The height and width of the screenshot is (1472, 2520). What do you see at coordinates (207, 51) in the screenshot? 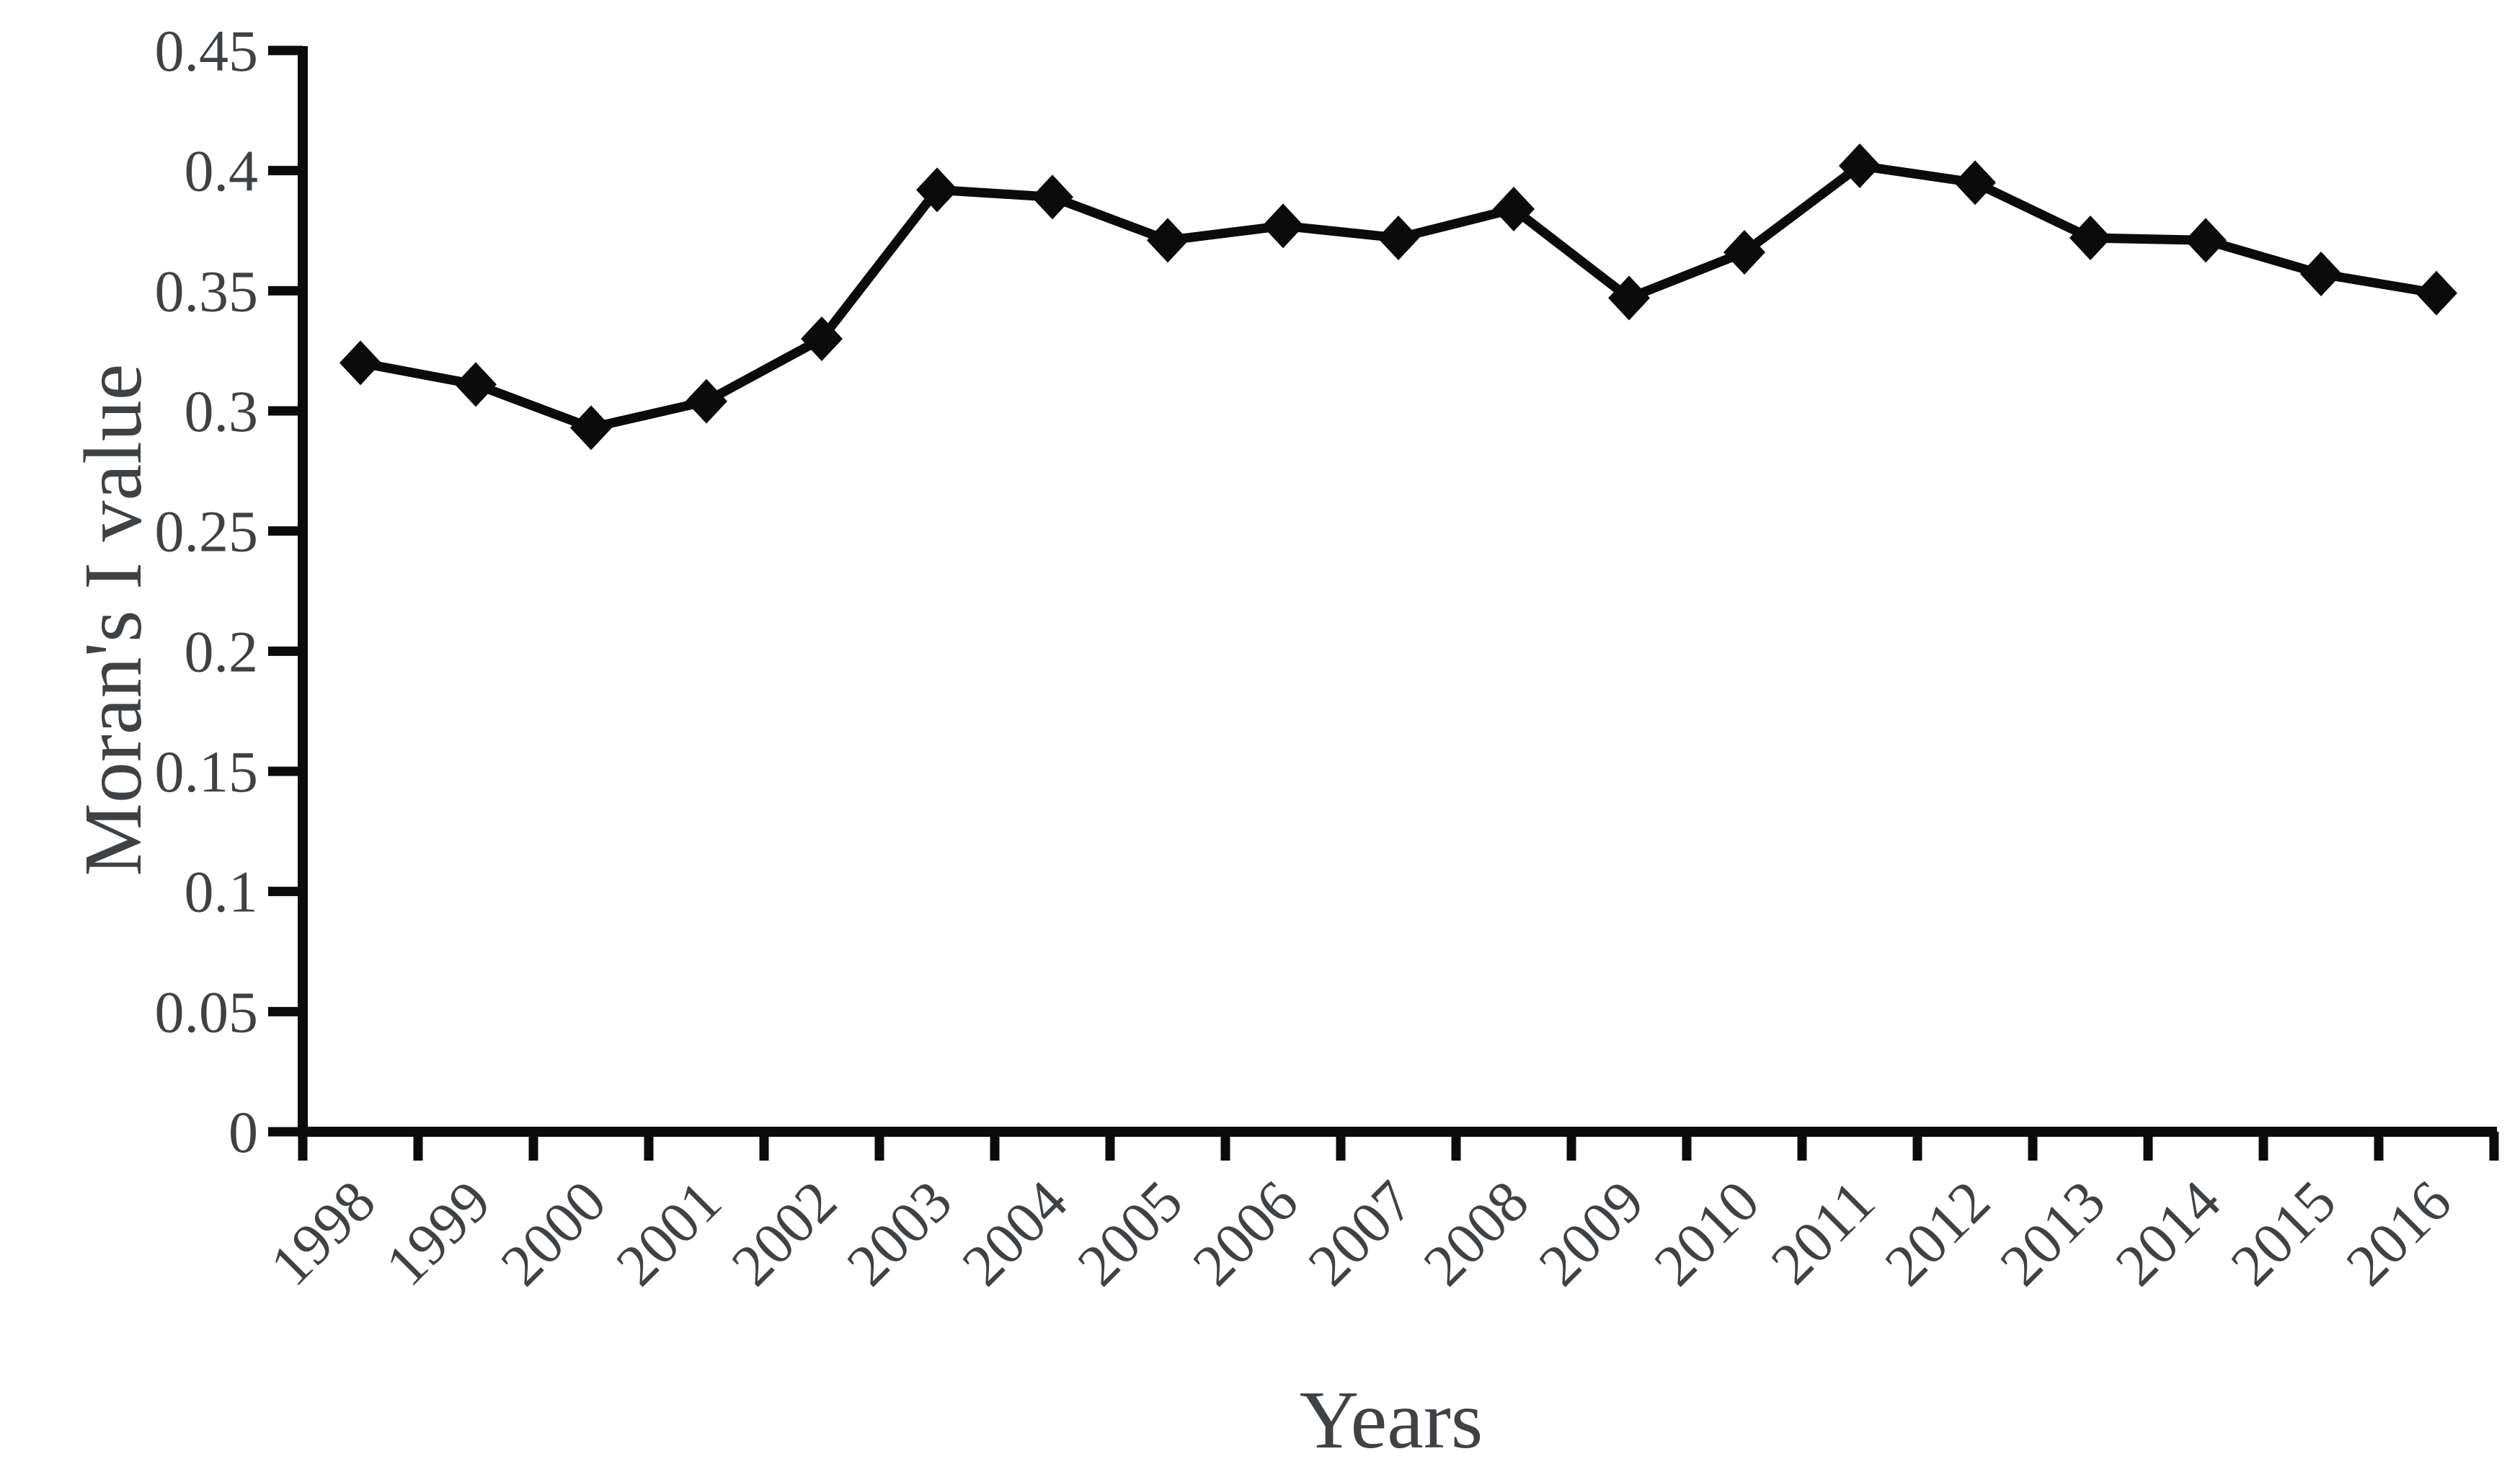
I see `y-tick-label: 0.45` at bounding box center [207, 51].